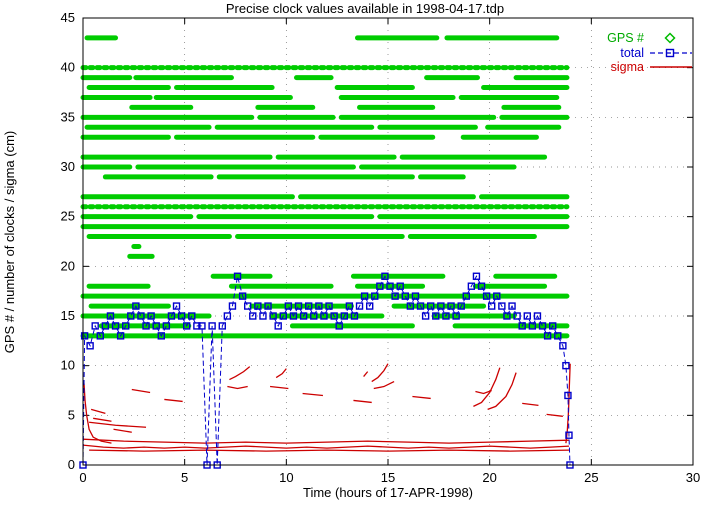 This screenshot has width=721, height=510. What do you see at coordinates (68, 166) in the screenshot?
I see `y-tick-label: 30` at bounding box center [68, 166].